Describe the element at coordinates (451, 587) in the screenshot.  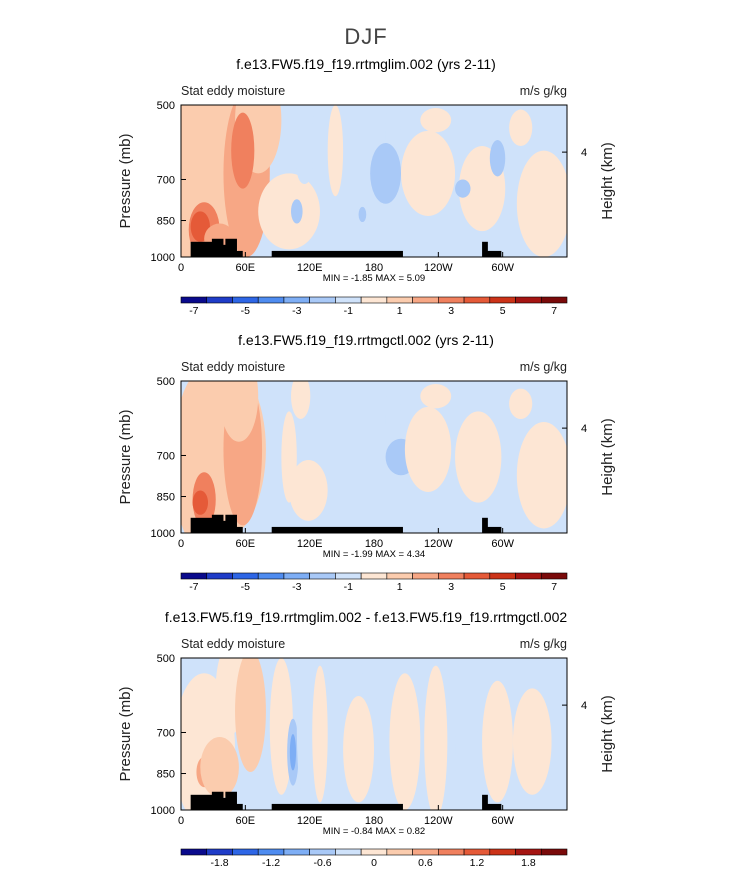
I see `colorbar-label-5: 3` at that location.